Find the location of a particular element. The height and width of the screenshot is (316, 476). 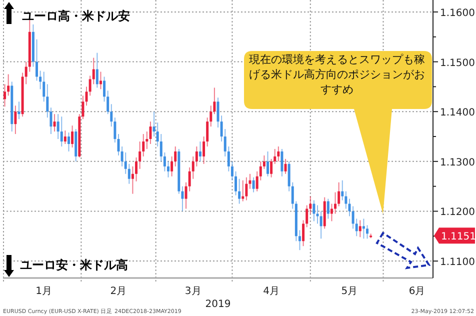

x-tick-label: 4月 is located at coordinates (271, 291).